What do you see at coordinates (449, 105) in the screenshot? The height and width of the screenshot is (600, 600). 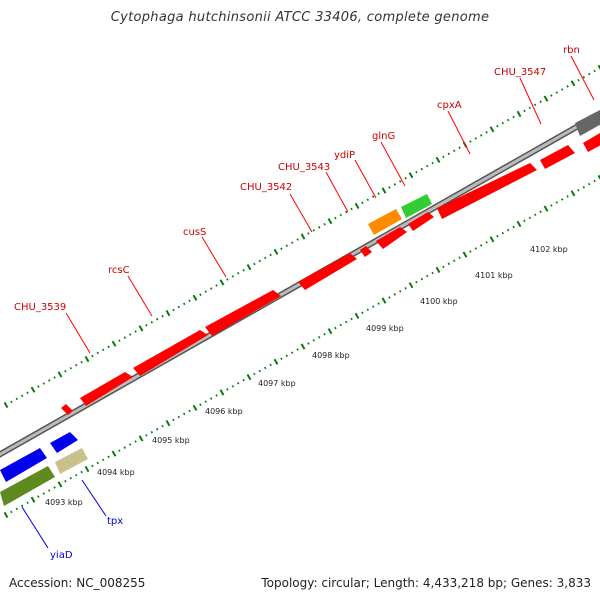 I see `gene-label: cpxA` at bounding box center [449, 105].